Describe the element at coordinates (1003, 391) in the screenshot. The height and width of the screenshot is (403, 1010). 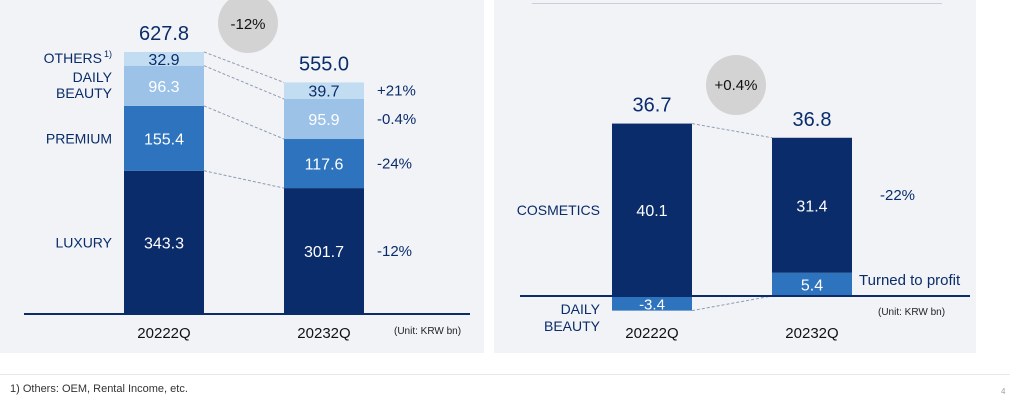
I see `page-number: 4` at that location.